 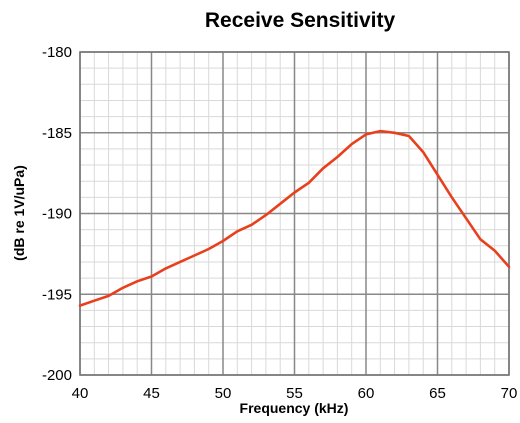 What do you see at coordinates (294, 408) in the screenshot?
I see `x-axis-label: Frequency (kHz)` at bounding box center [294, 408].